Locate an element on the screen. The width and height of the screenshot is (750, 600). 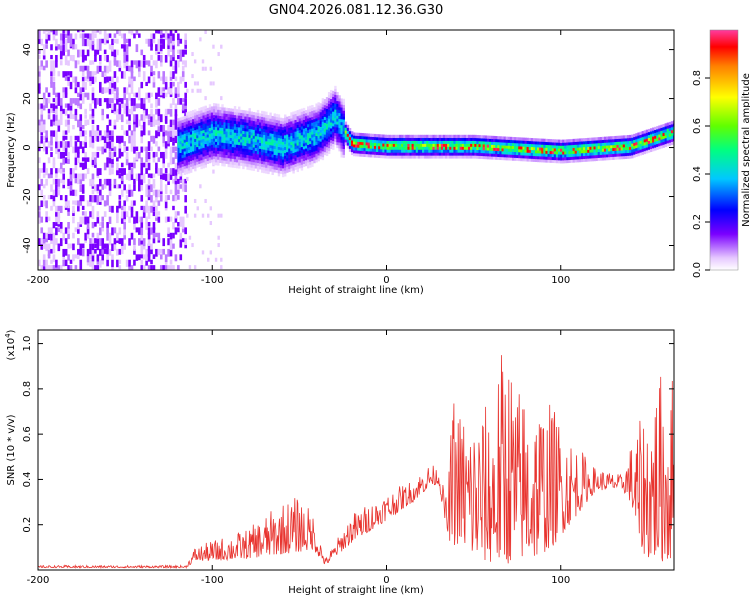
snr-ytick-label: 0.6 is located at coordinates (27, 434).